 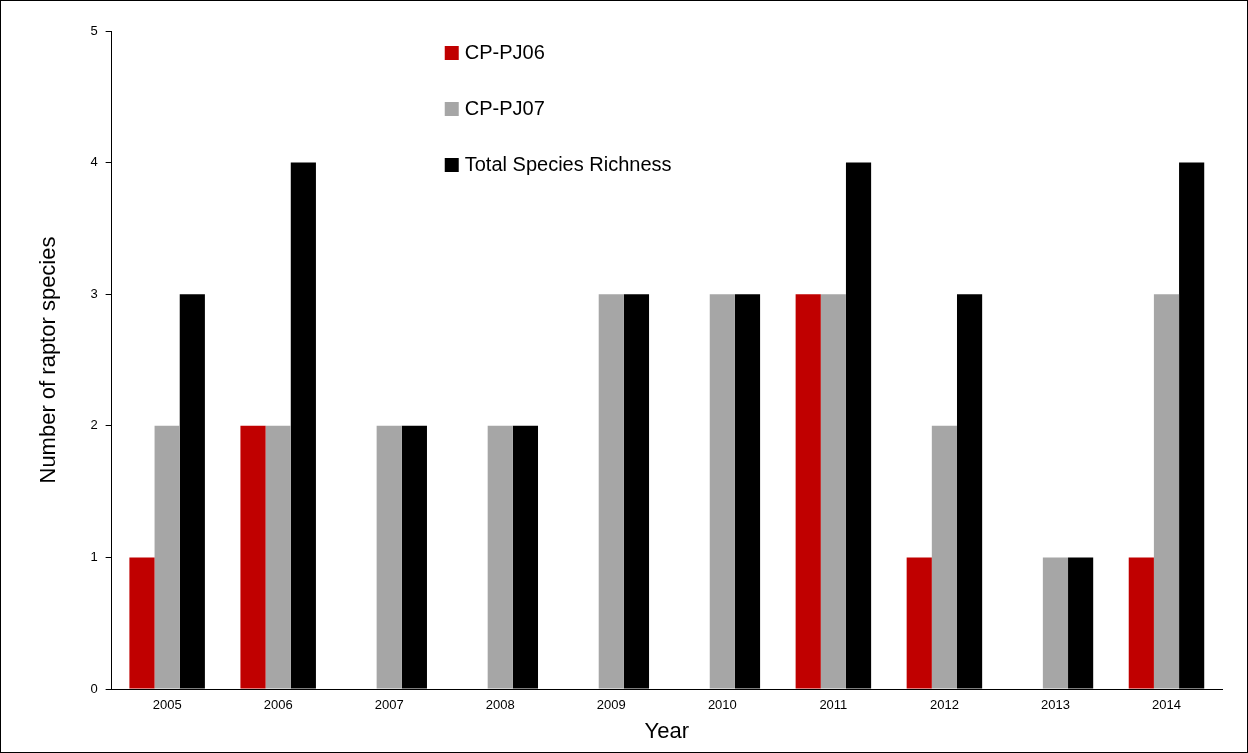 What do you see at coordinates (94, 425) in the screenshot?
I see `y-tick-label: 2` at bounding box center [94, 425].